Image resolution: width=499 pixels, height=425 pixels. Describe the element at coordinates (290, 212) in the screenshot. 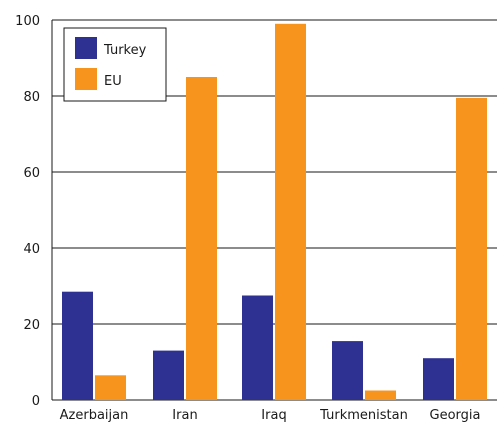

I see `bar-eu-iraq` at that location.